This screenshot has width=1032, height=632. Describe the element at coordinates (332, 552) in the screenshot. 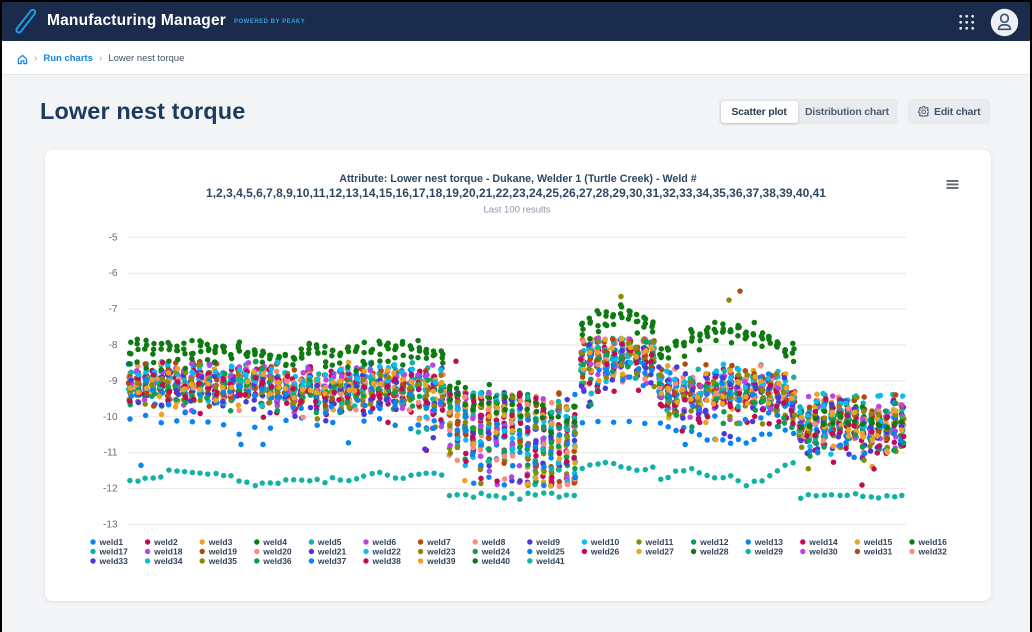

I see `svg-text: weld21` at that location.